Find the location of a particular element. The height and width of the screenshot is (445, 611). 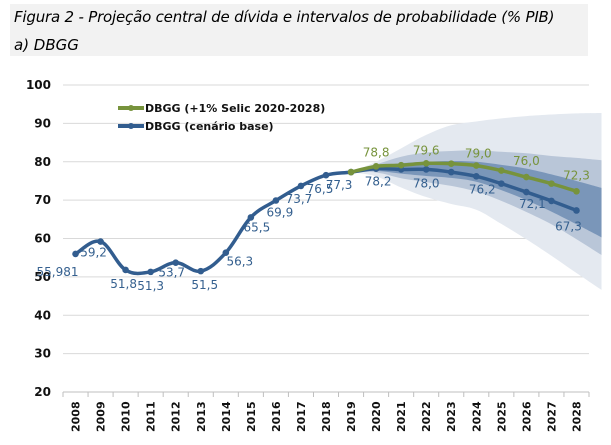

data-label-base: 51,3 is located at coordinates (150, 286).